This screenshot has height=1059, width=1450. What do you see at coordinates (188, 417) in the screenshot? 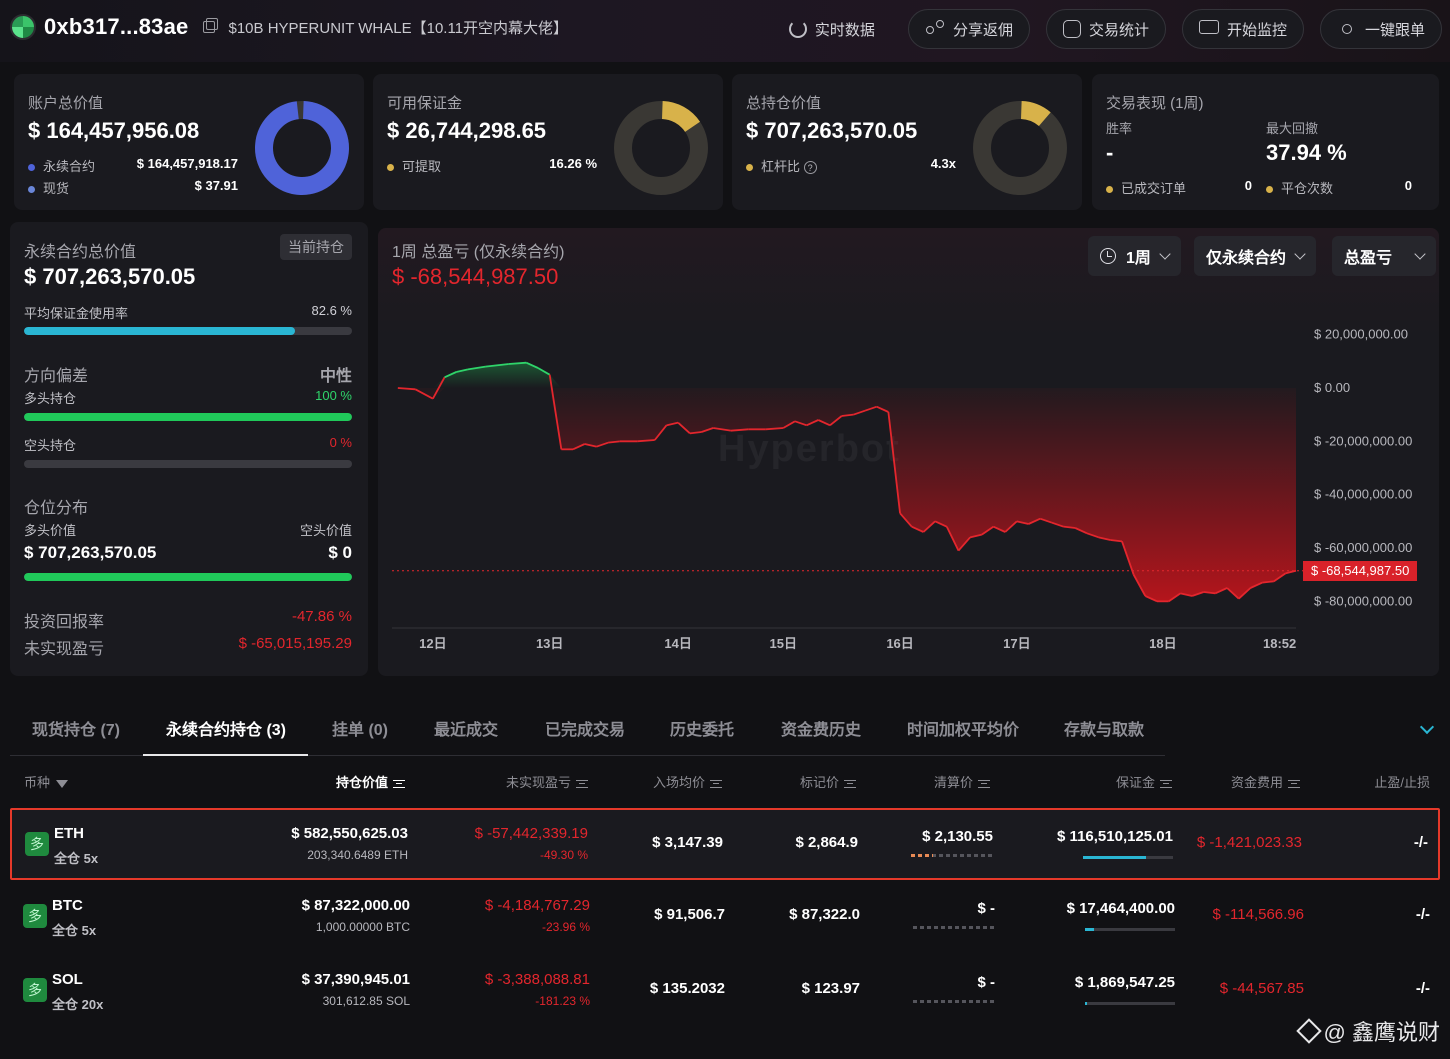
I see `long-bar` at bounding box center [188, 417].